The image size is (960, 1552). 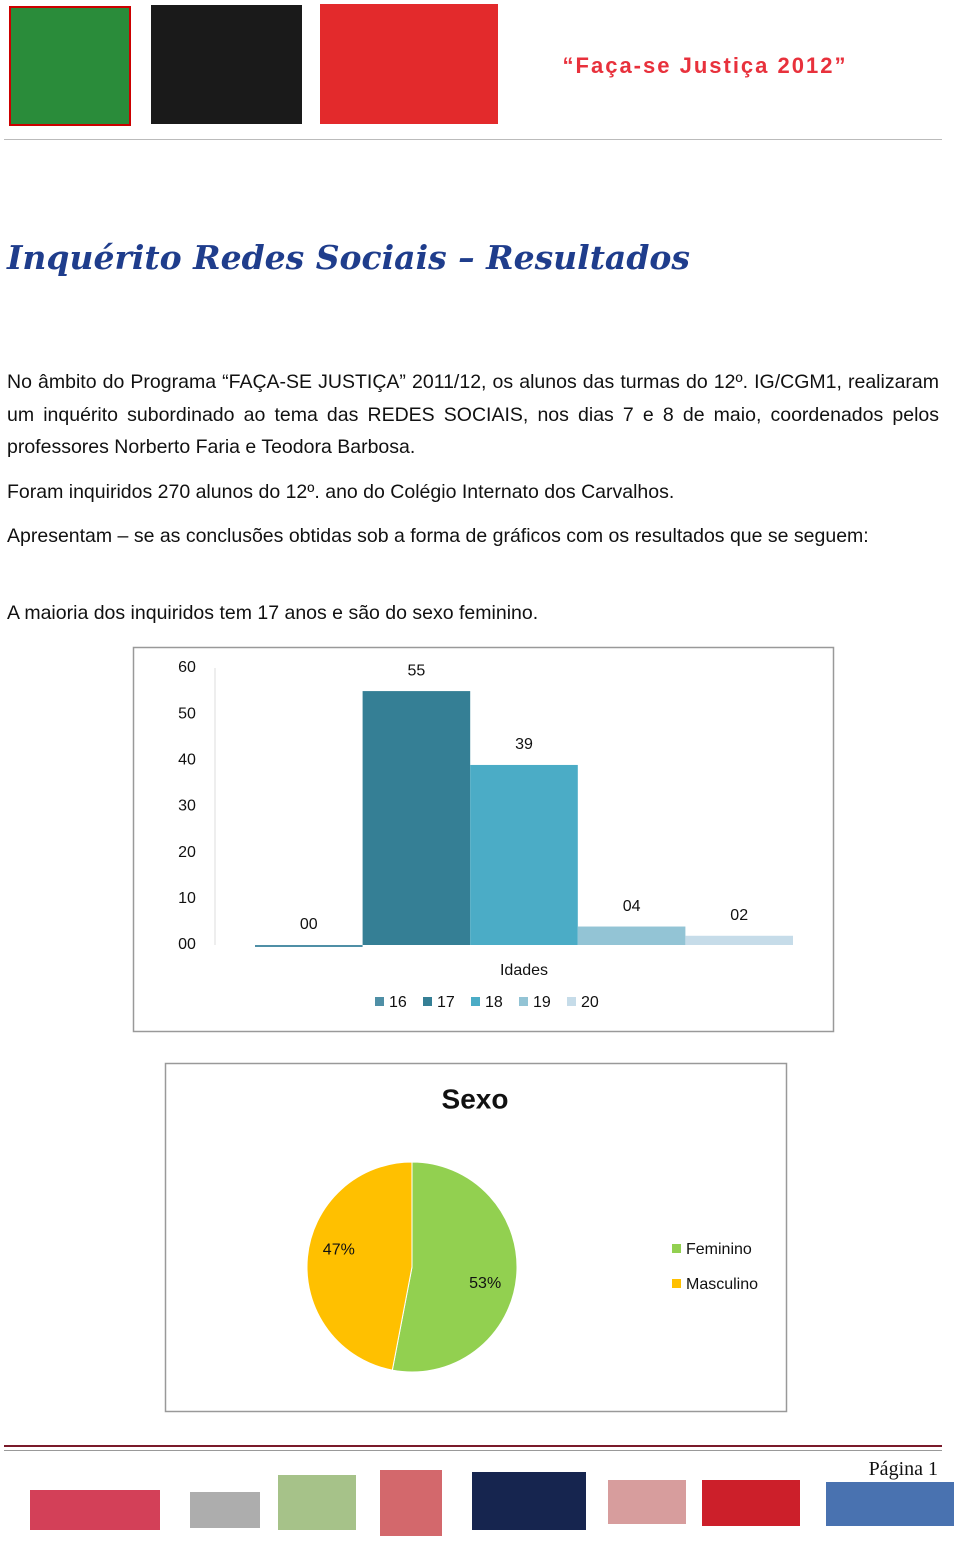 What do you see at coordinates (187, 760) in the screenshot?
I see `y-tick-label: 40` at bounding box center [187, 760].